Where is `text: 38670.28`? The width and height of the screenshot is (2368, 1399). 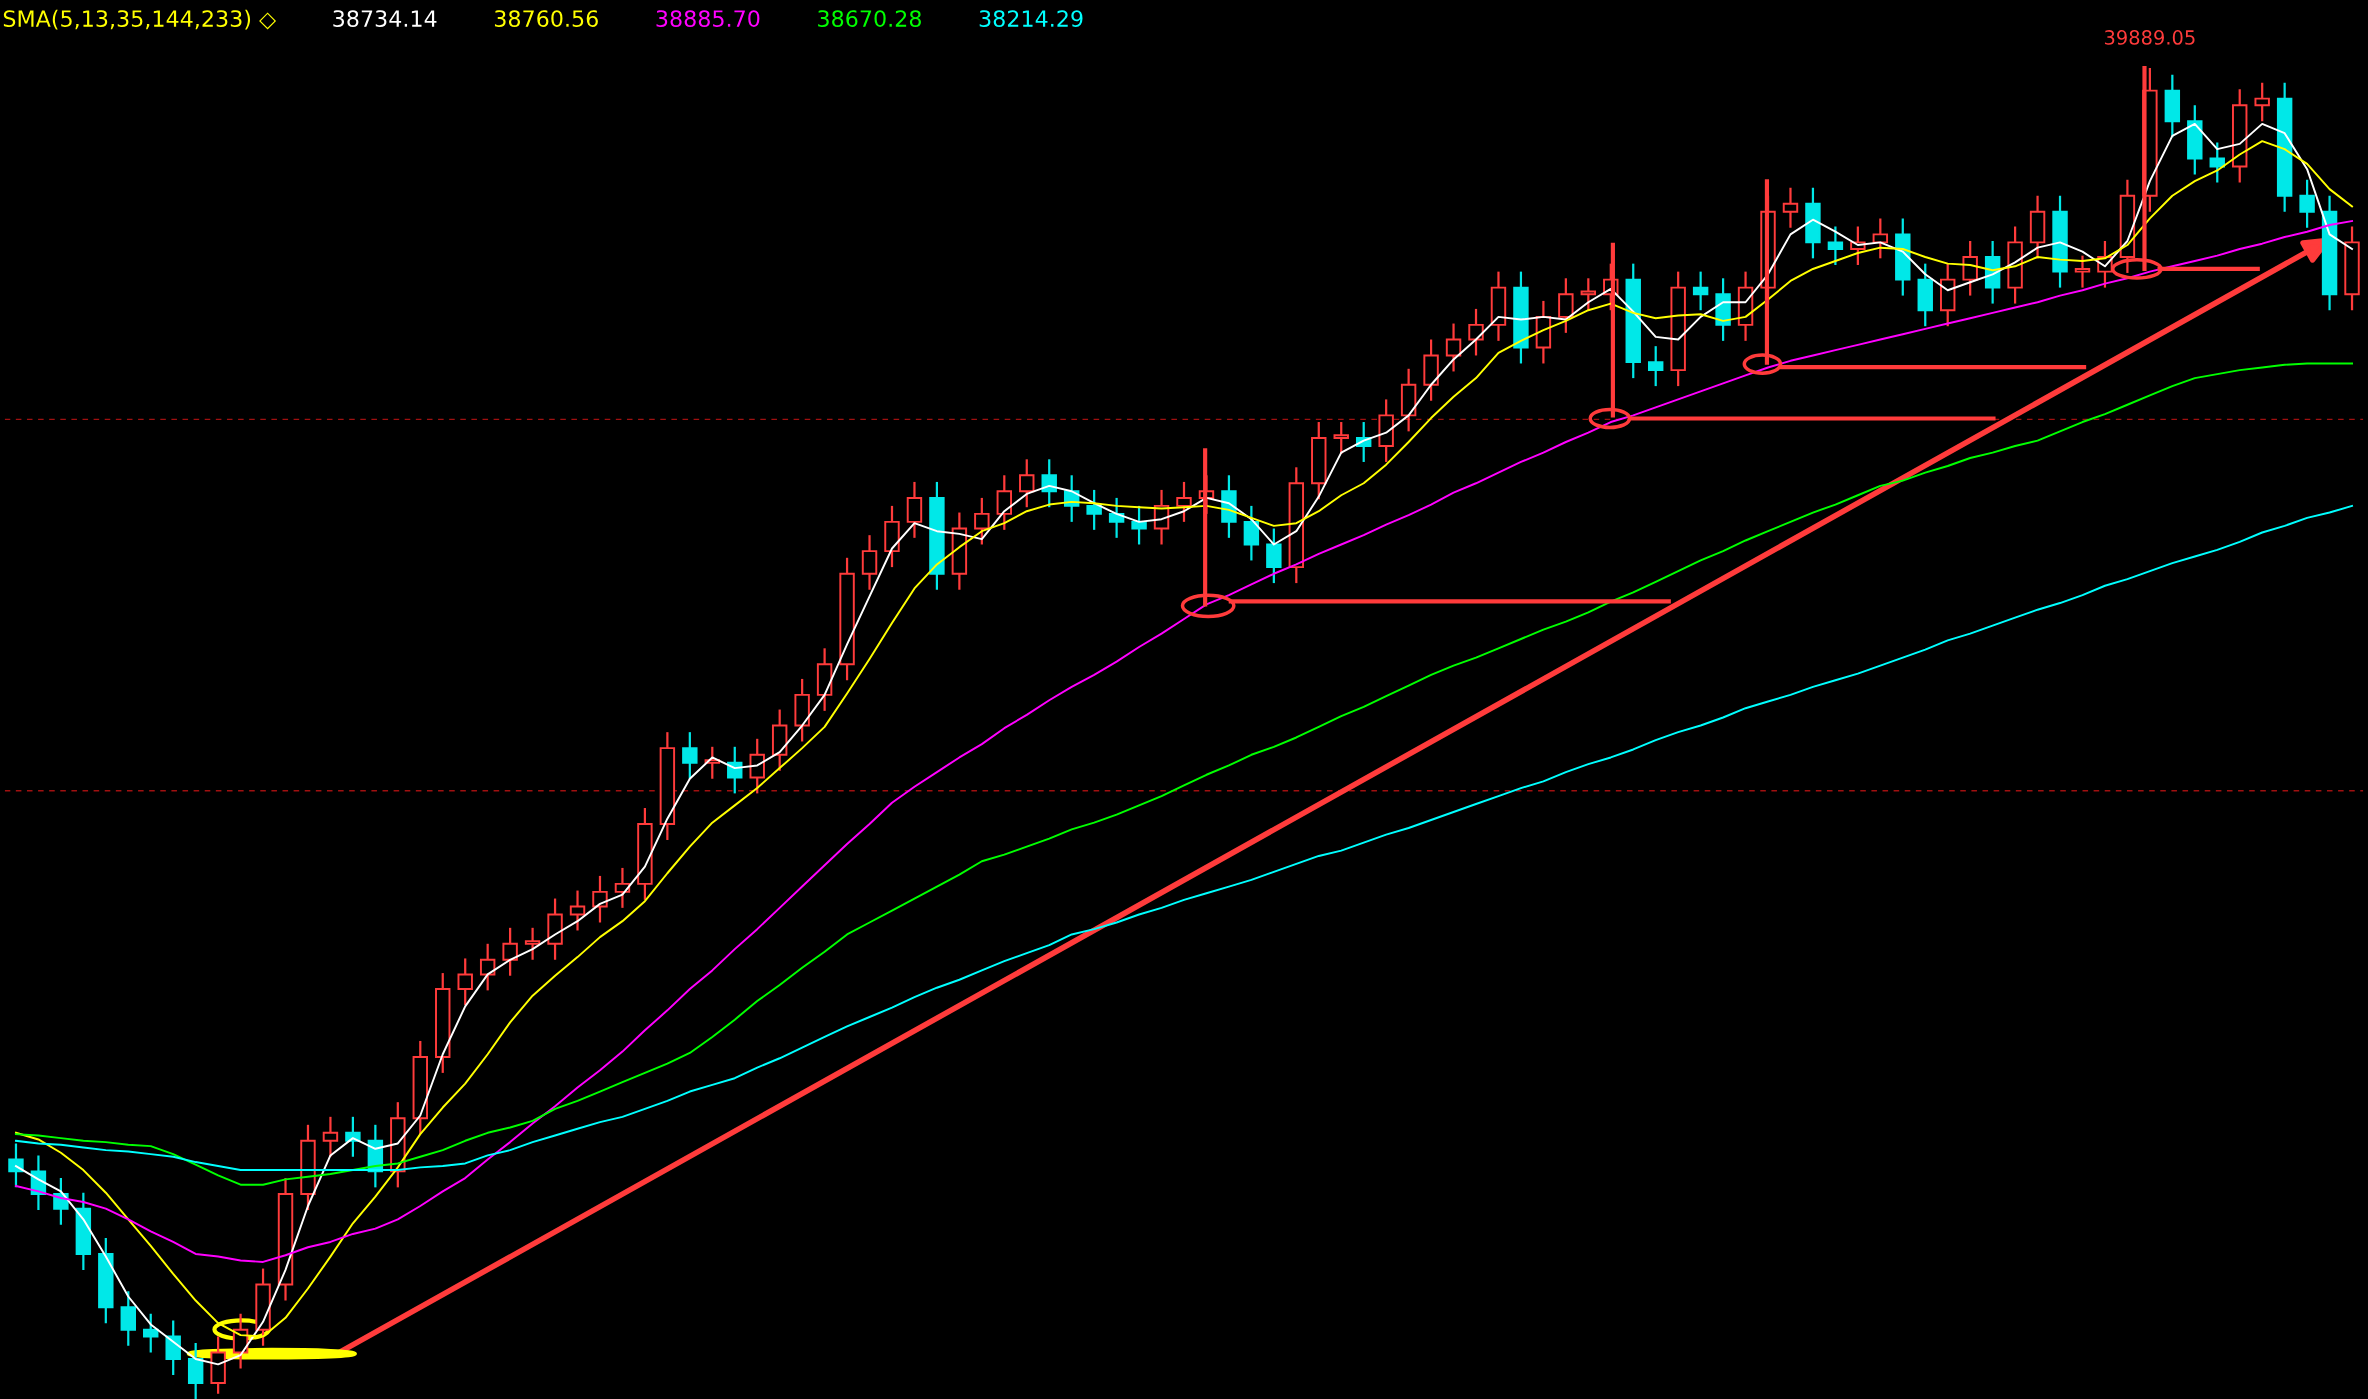 text: 38670.28 is located at coordinates (869, 18).